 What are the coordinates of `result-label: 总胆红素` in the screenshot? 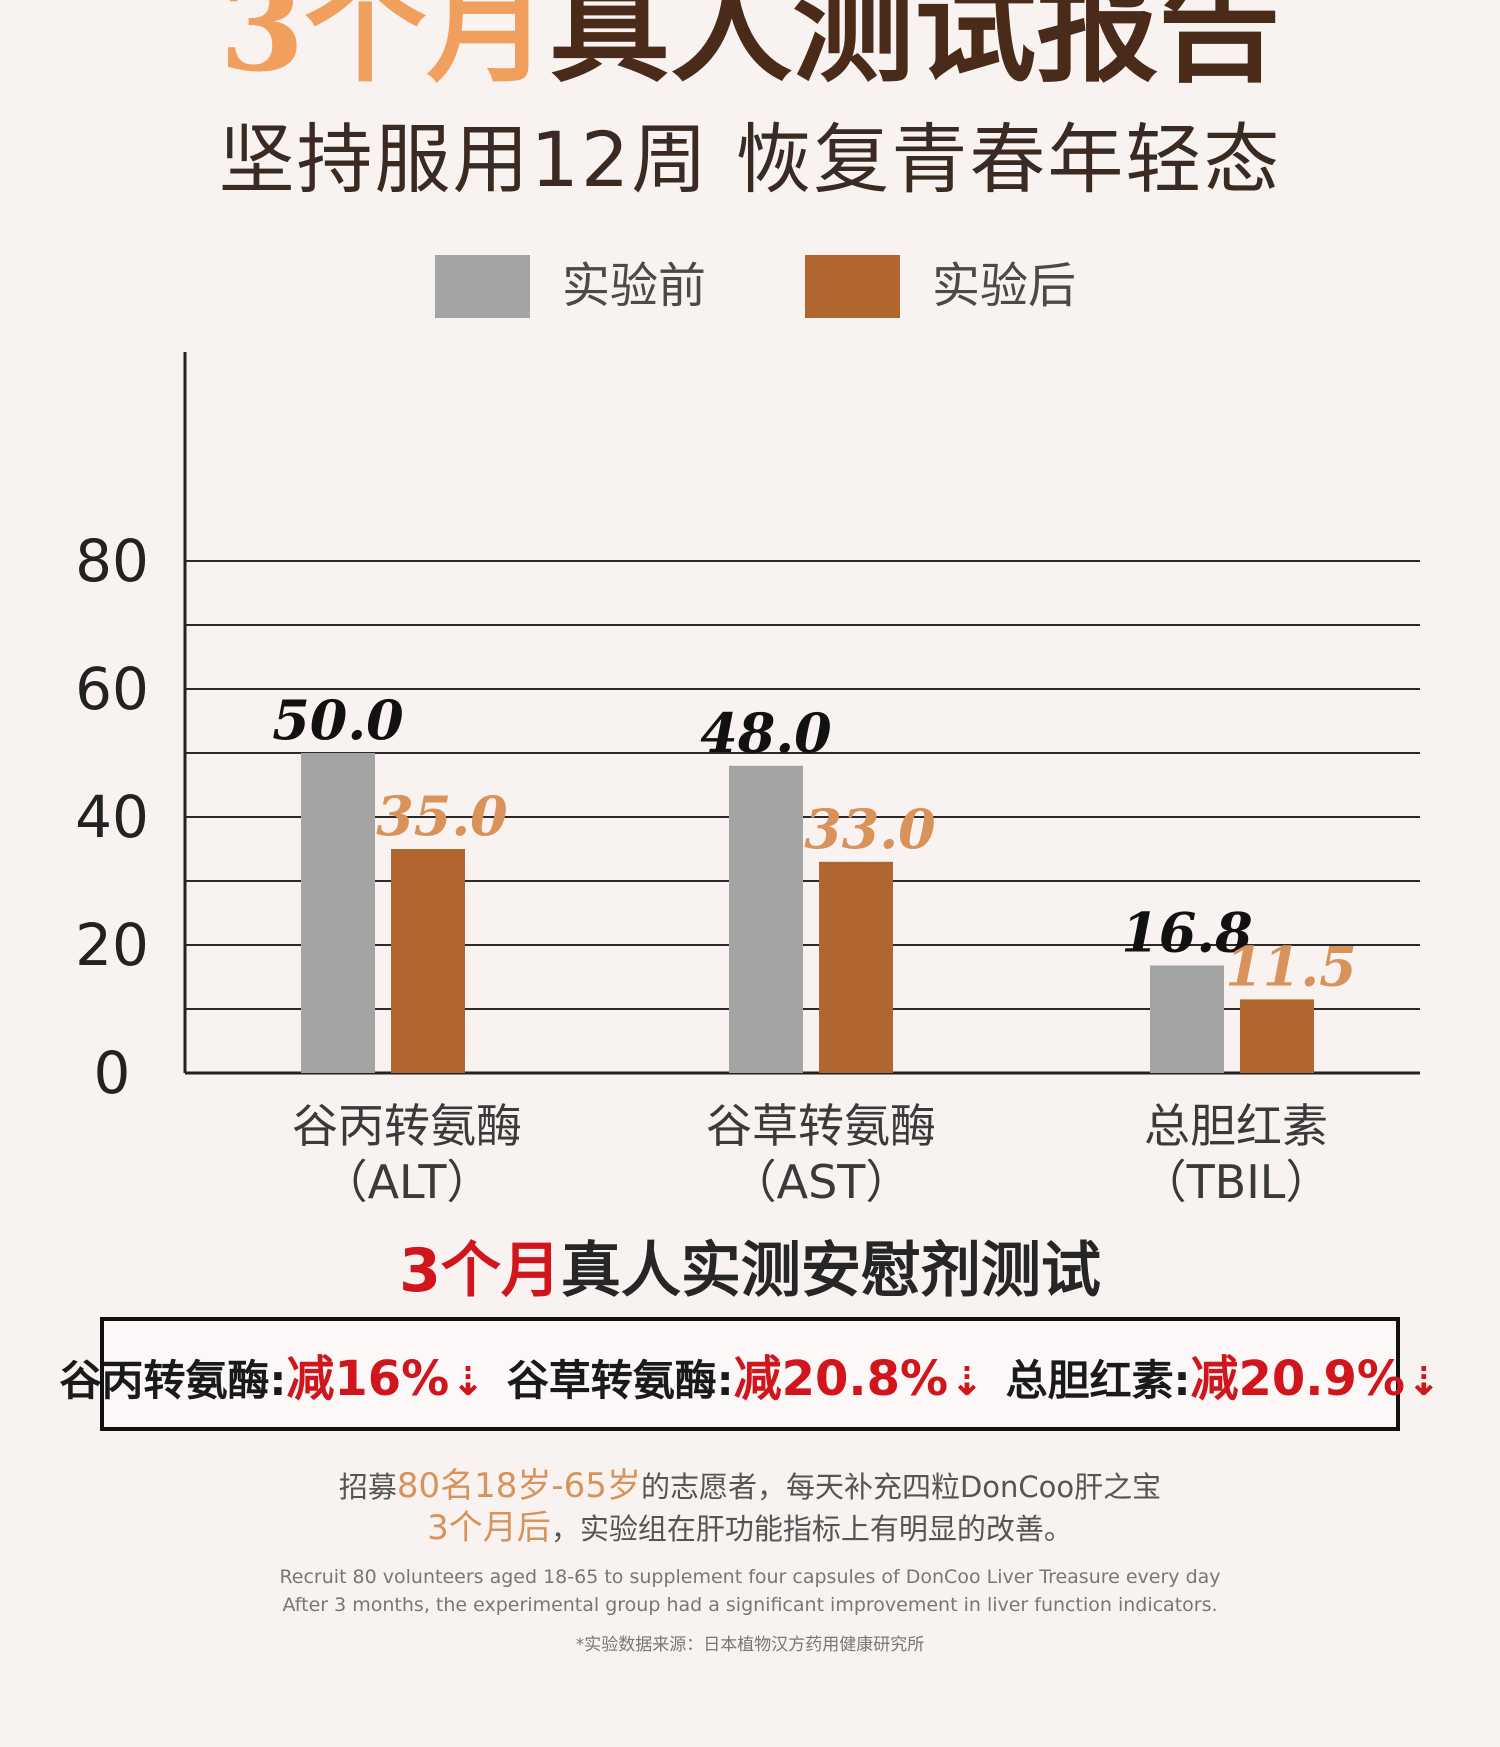 It's located at (1089, 1380).